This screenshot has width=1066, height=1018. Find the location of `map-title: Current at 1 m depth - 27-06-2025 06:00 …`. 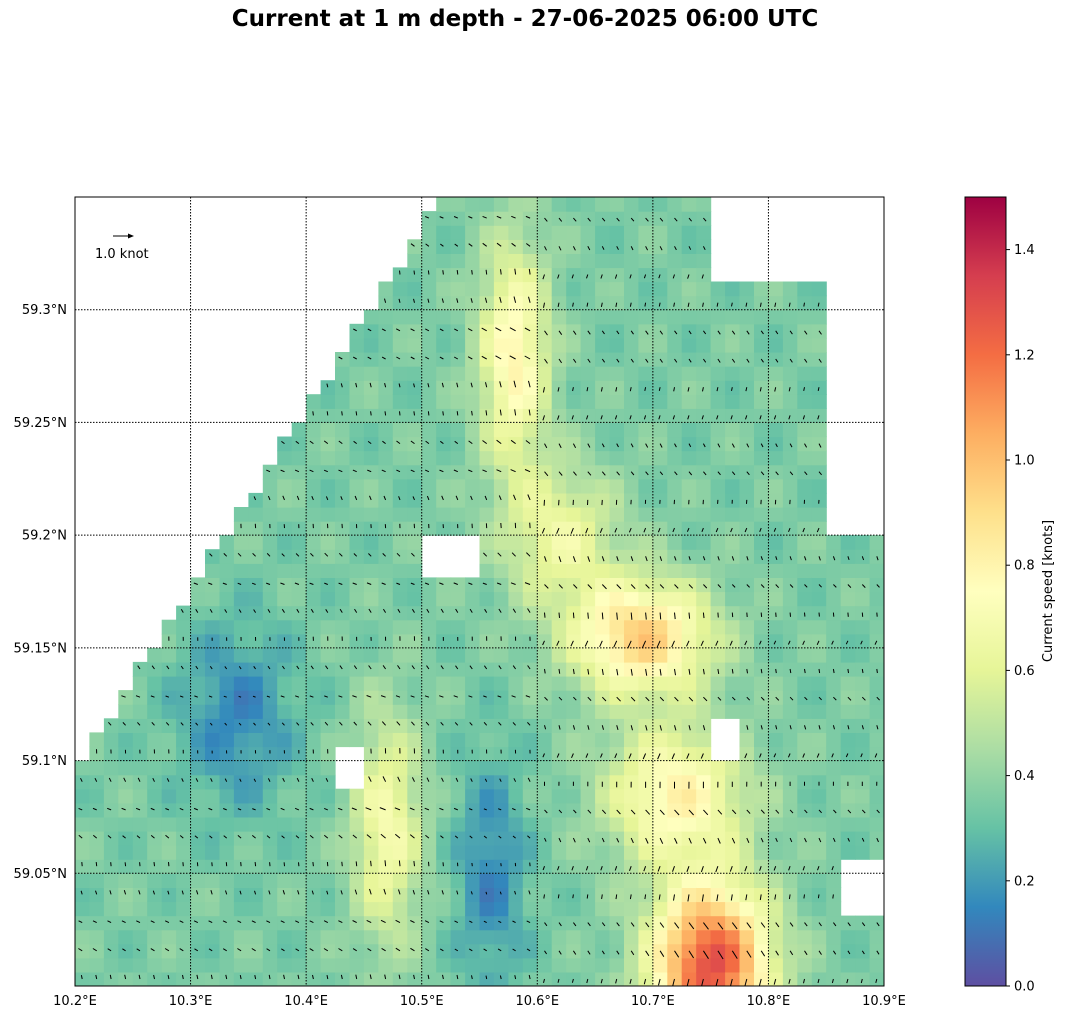

map-title: Current at 1 m depth - 27-06-2025 06:00 … is located at coordinates (525, 19).